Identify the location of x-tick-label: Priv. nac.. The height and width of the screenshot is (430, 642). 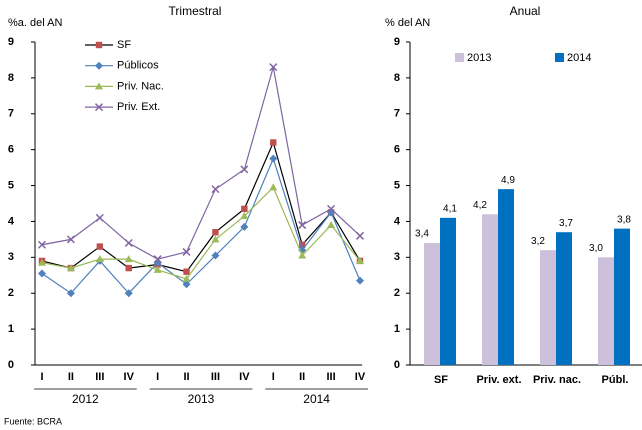
(557, 380).